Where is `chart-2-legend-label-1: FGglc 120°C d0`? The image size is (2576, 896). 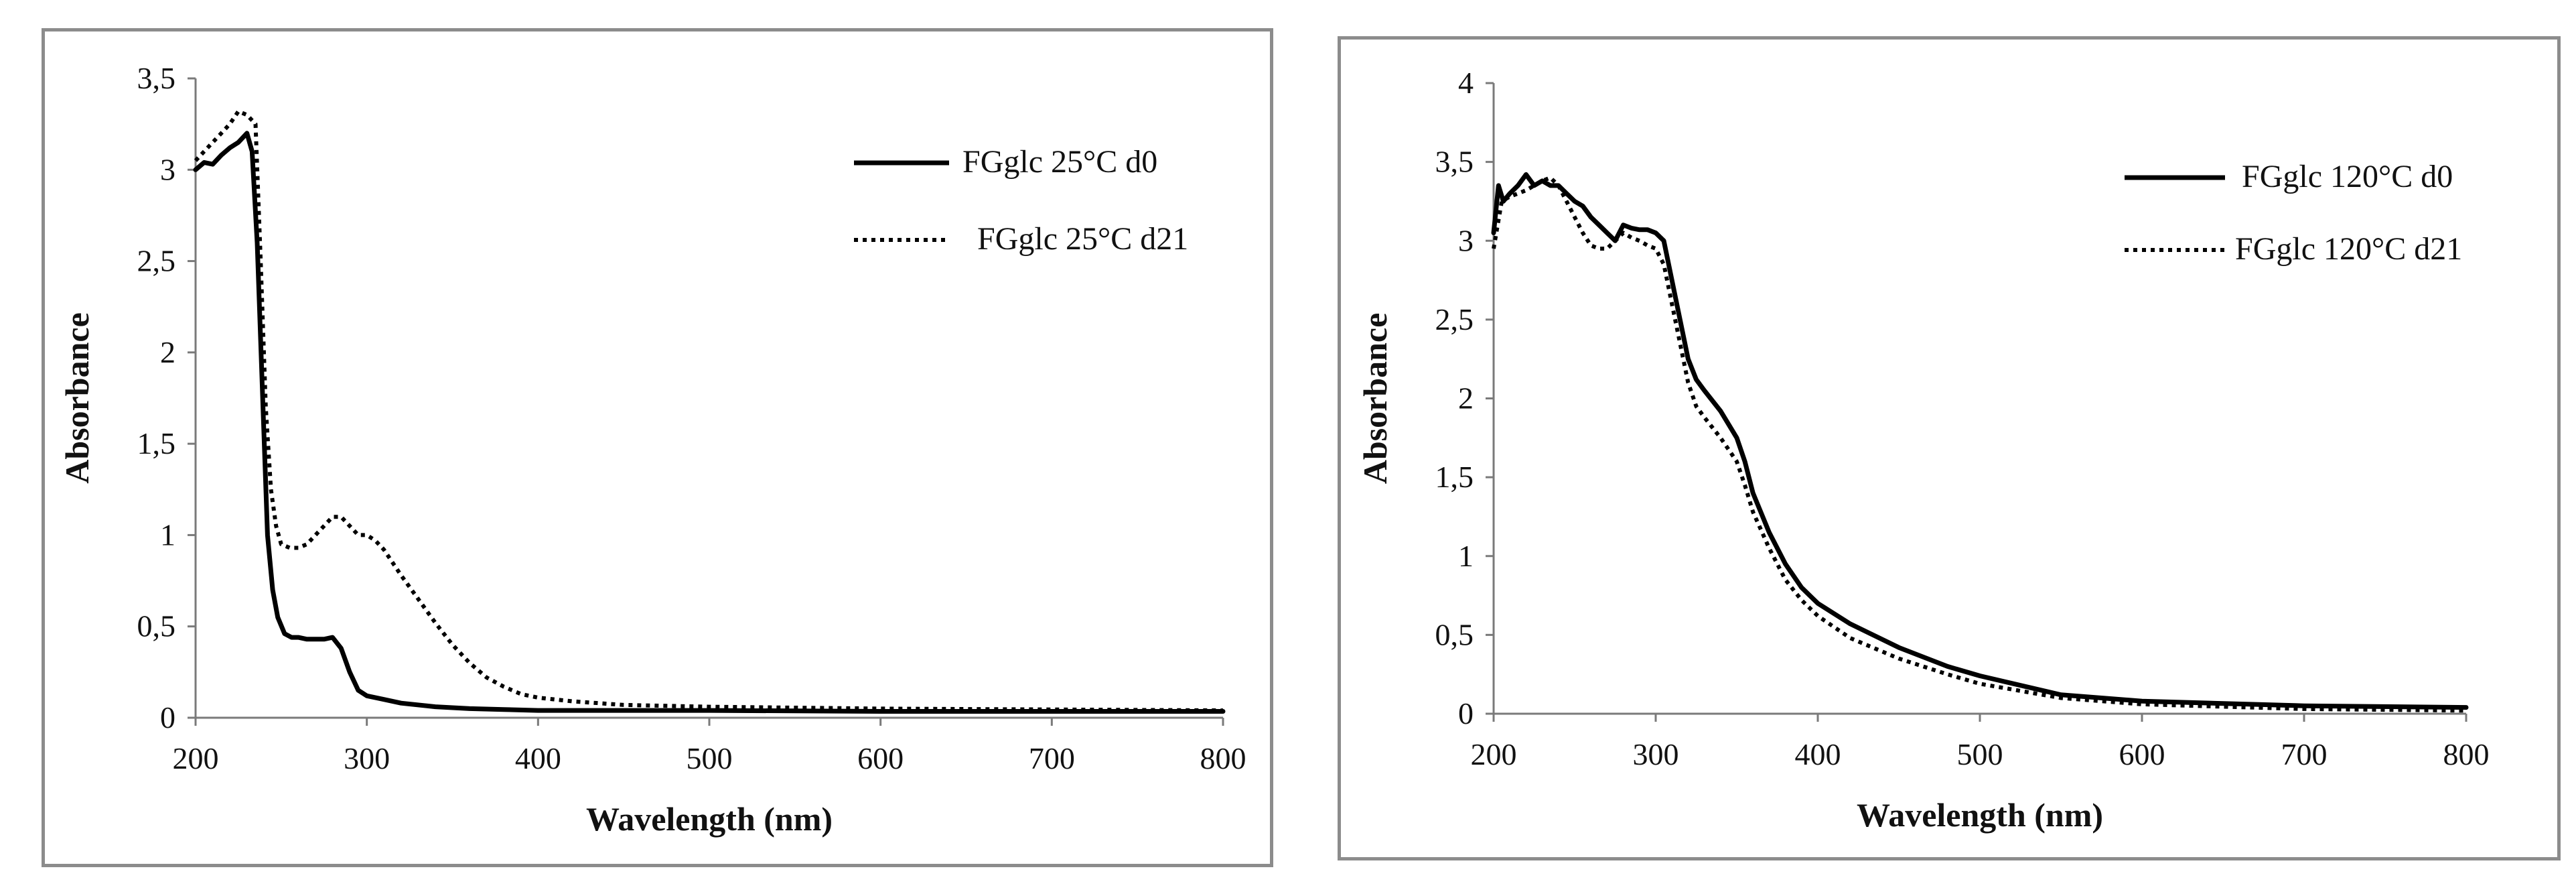 chart-2-legend-label-1: FGglc 120°C d0 is located at coordinates (2347, 176).